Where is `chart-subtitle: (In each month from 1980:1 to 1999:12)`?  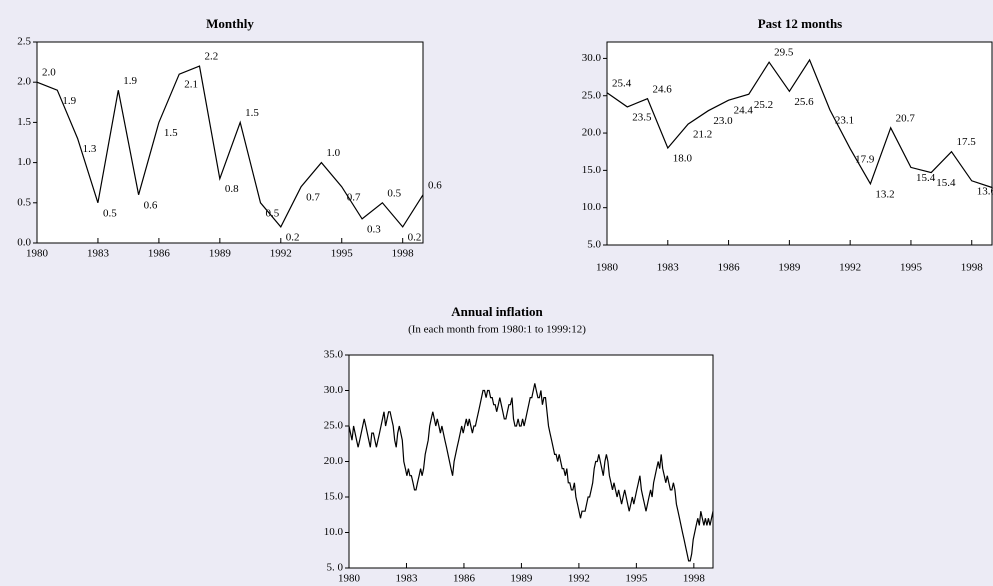
chart-subtitle: (In each month from 1980:1 to 1999:12) is located at coordinates (497, 330).